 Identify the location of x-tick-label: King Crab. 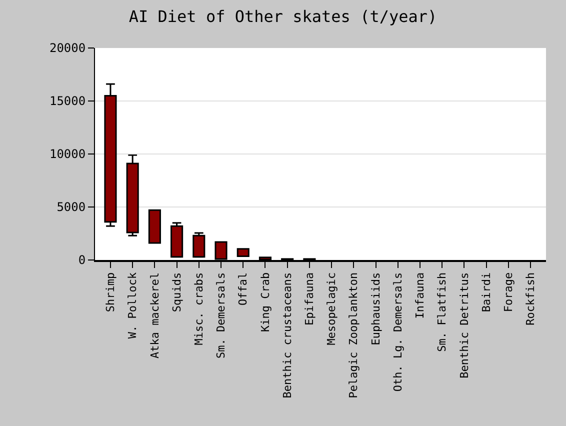
(265, 302).